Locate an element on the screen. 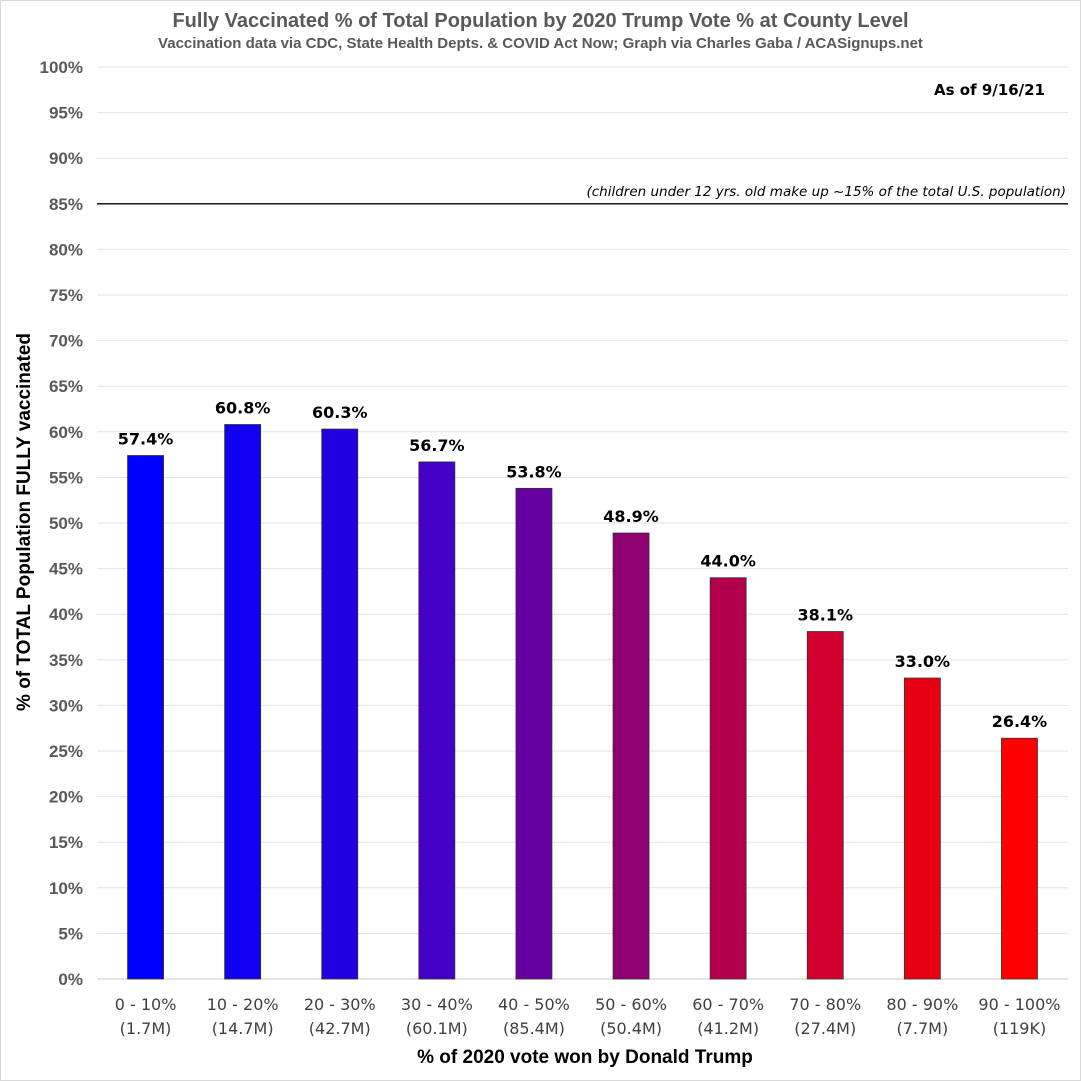  x-tick-label: 20 - 30% is located at coordinates (340, 1004).